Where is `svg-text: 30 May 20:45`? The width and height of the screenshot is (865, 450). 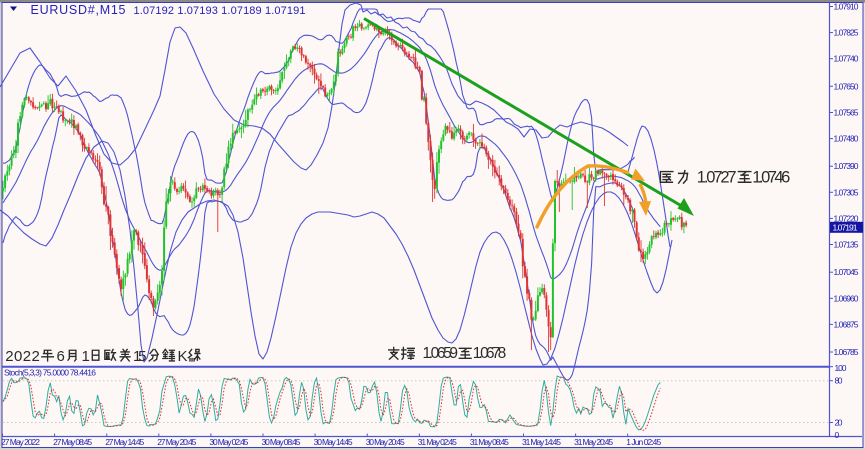
svg-text: 30 May 20:45 is located at coordinates (385, 442).